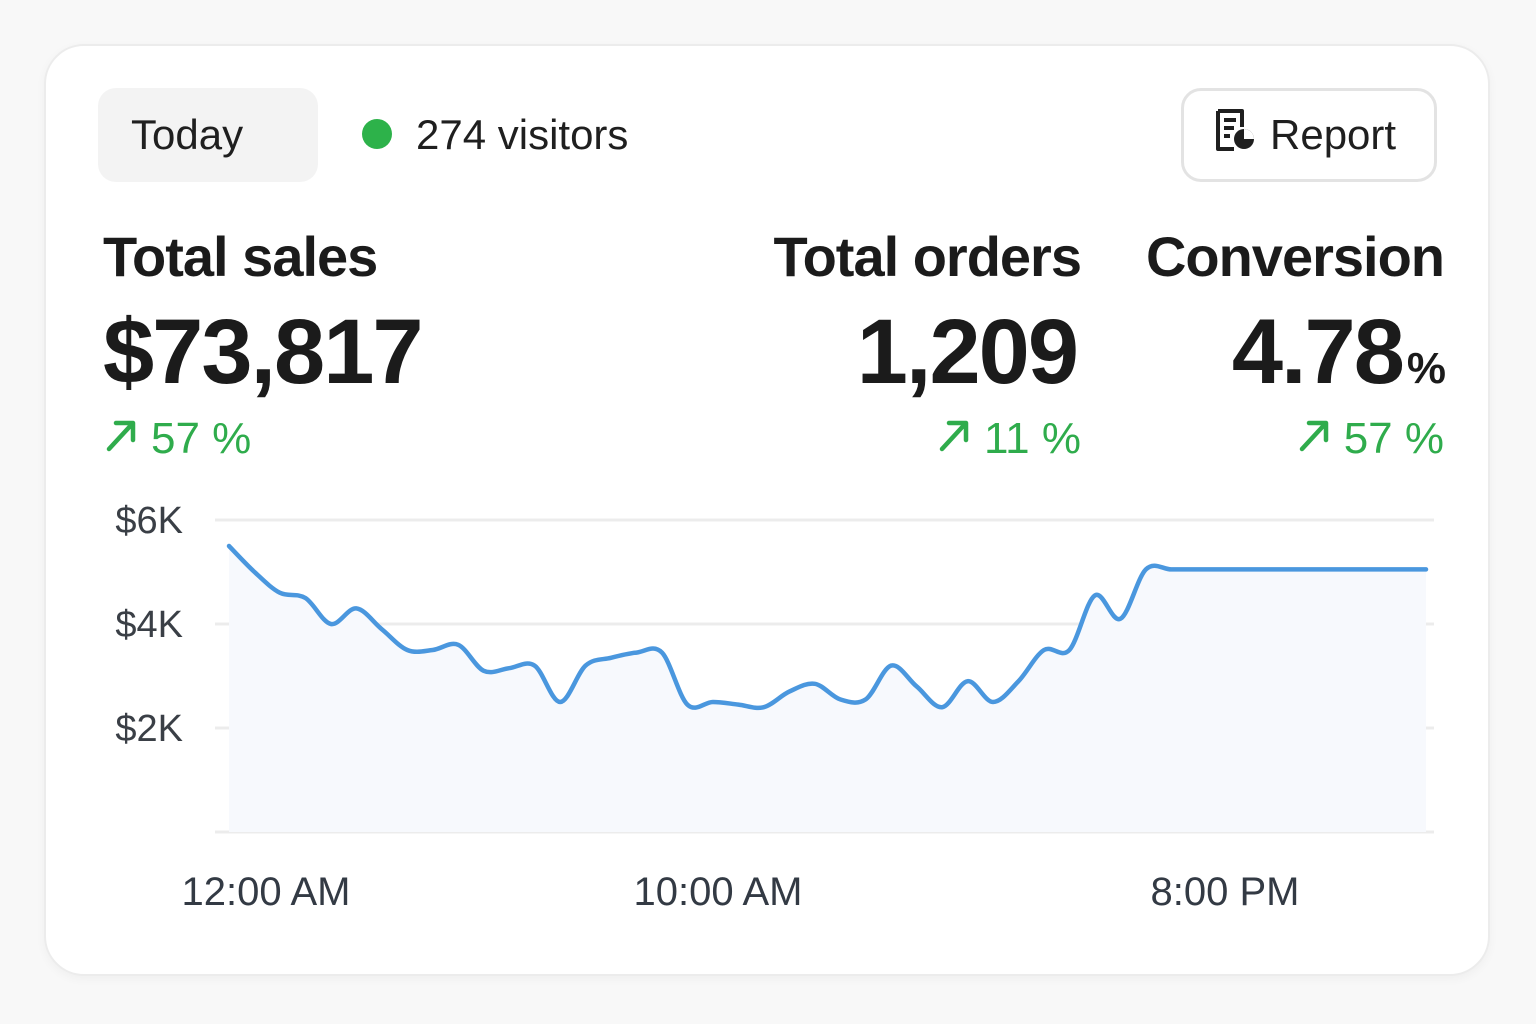 The image size is (1536, 1024). What do you see at coordinates (1295, 256) in the screenshot?
I see `conversion-label: Conversion` at bounding box center [1295, 256].